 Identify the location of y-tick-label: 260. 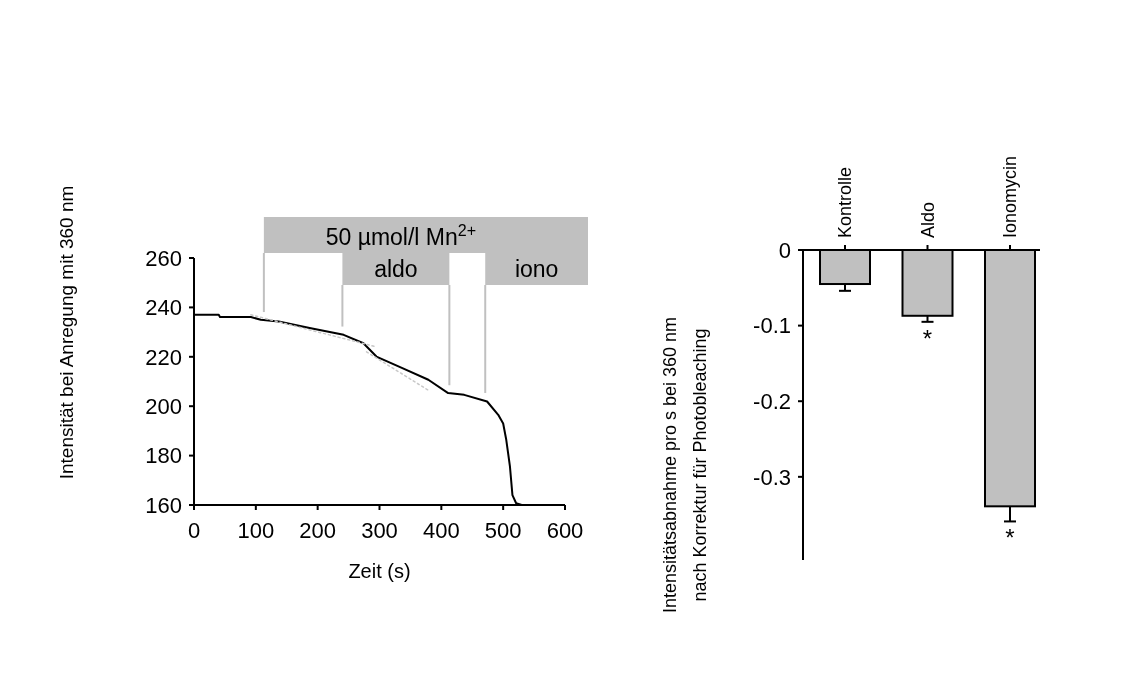
(163, 258).